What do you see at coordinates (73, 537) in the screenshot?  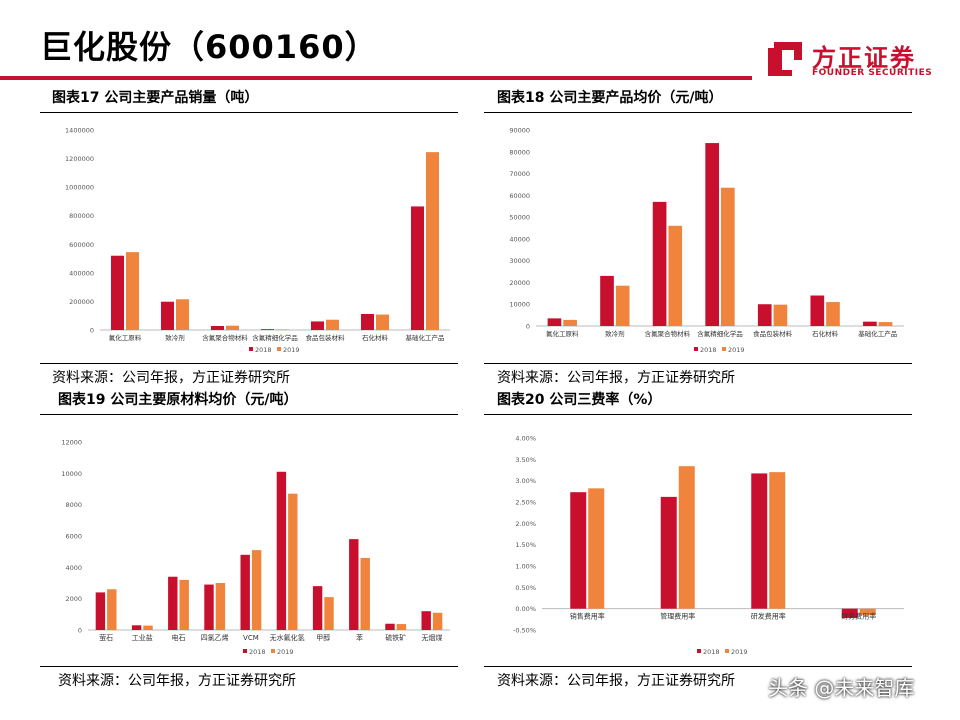 I see `y-tick-label: 6000` at bounding box center [73, 537].